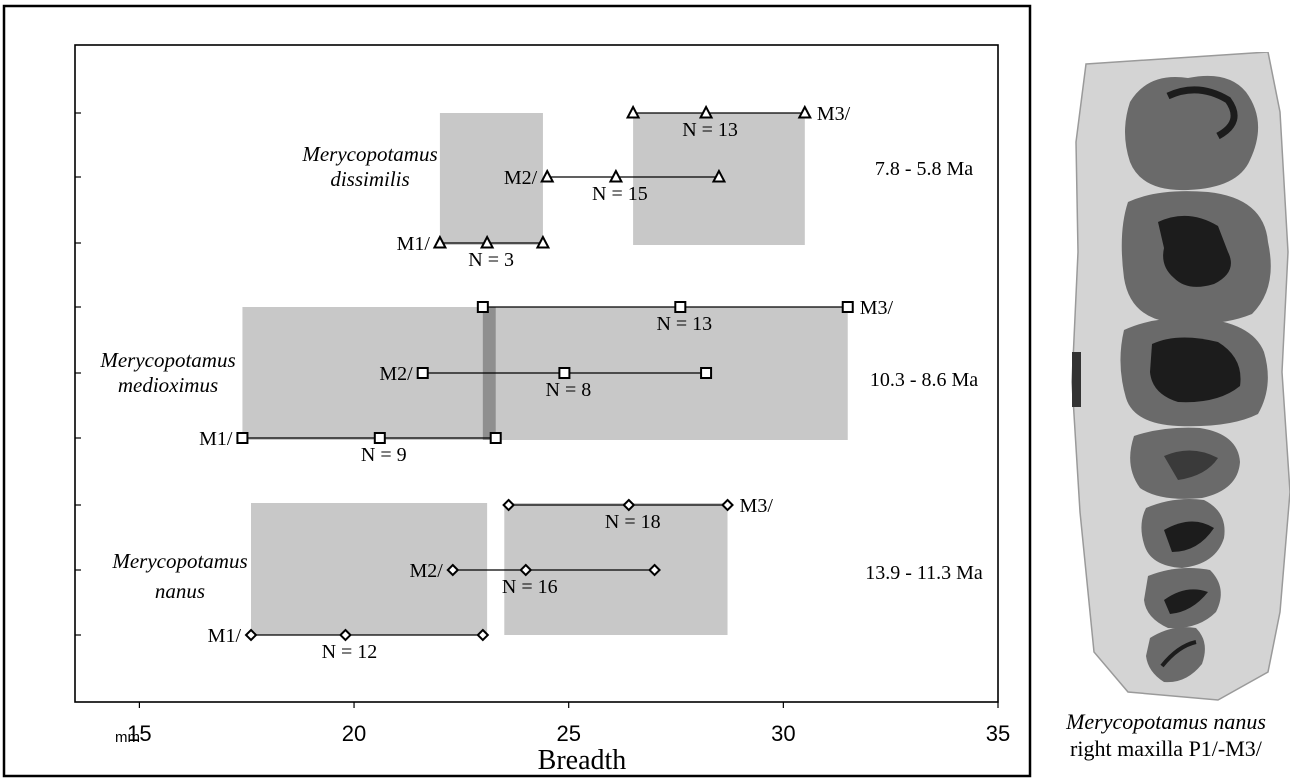  What do you see at coordinates (491, 260) in the screenshot?
I see `sample-size-label: N = 3` at bounding box center [491, 260].